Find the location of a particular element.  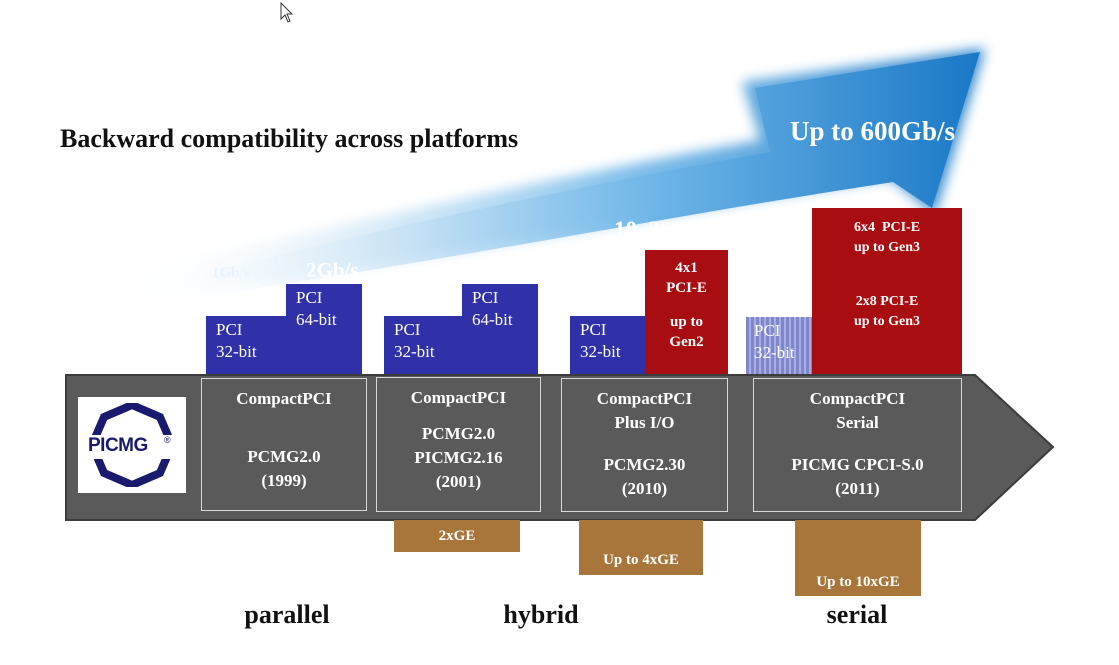

pci-64bit-box-hybrid: PCI 64-bit is located at coordinates (500, 329).